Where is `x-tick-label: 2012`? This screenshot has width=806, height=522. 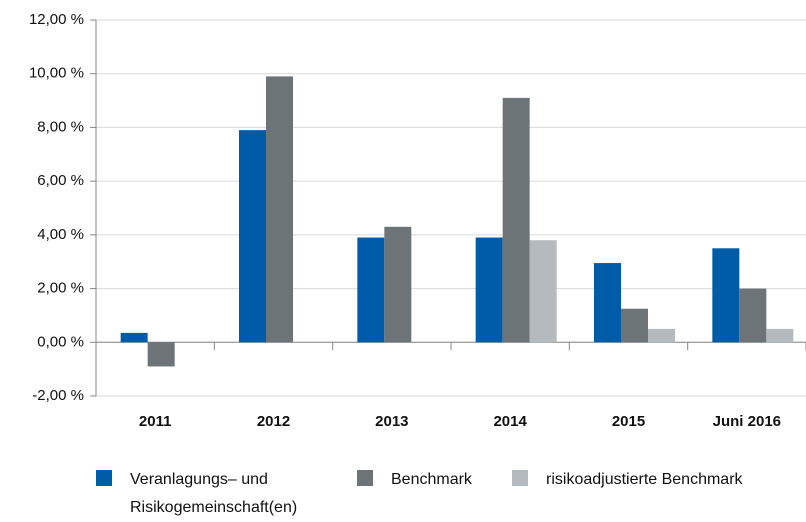
x-tick-label: 2012 is located at coordinates (273, 421).